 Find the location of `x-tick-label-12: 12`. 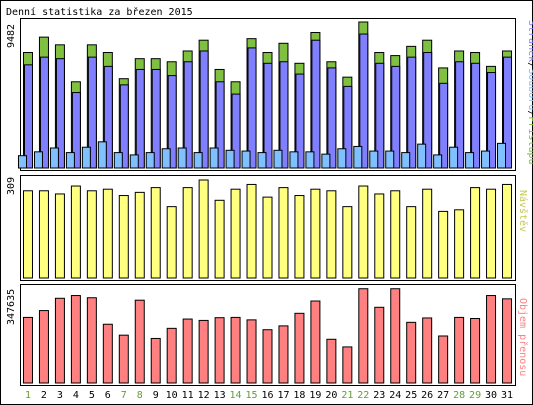

x-tick-label-12: 12 is located at coordinates (204, 395).